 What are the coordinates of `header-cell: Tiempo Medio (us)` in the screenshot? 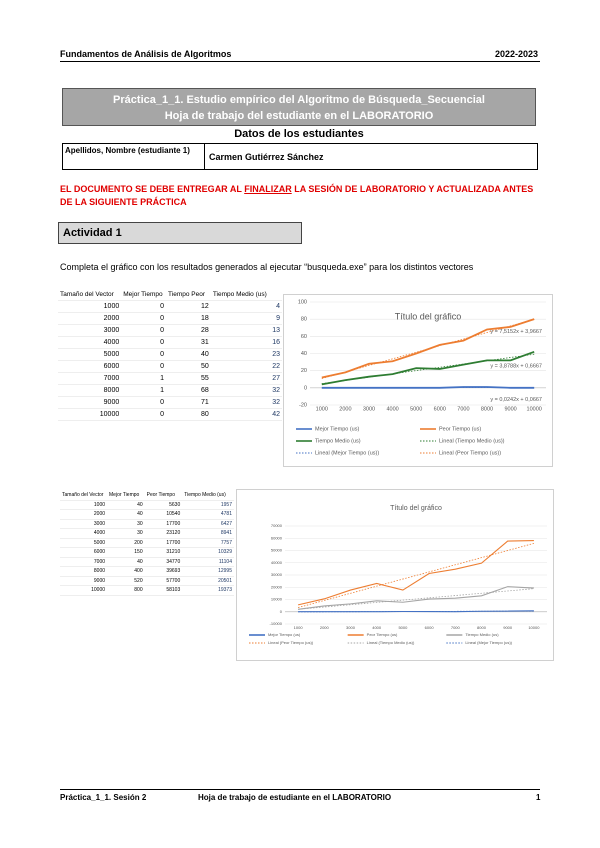 It's located at (208, 496).